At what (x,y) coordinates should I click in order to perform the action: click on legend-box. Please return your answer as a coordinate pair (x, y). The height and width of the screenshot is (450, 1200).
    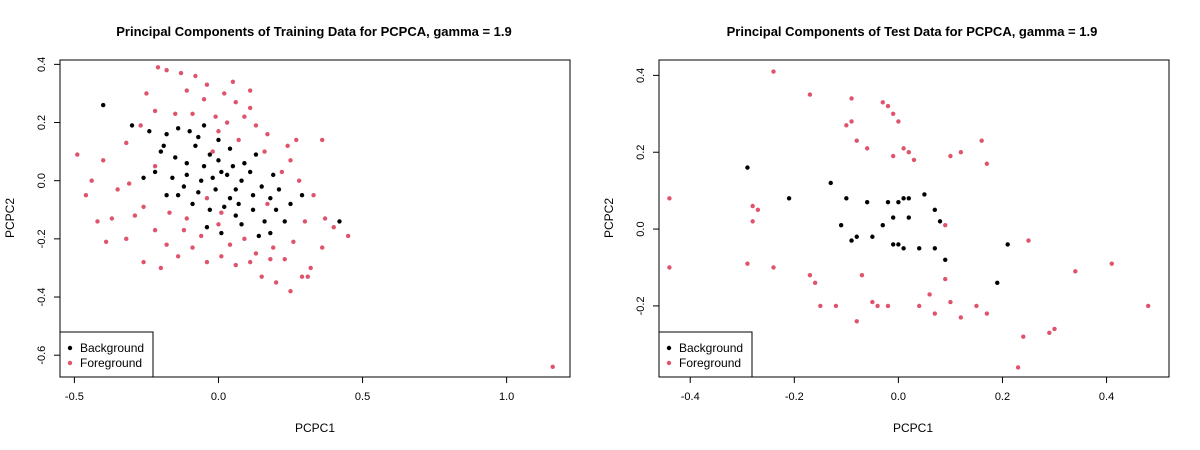
    Looking at the image, I should click on (705, 354).